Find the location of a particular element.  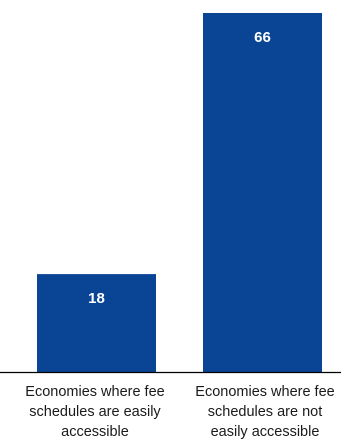

value-label-accessible: 18 is located at coordinates (96, 298).